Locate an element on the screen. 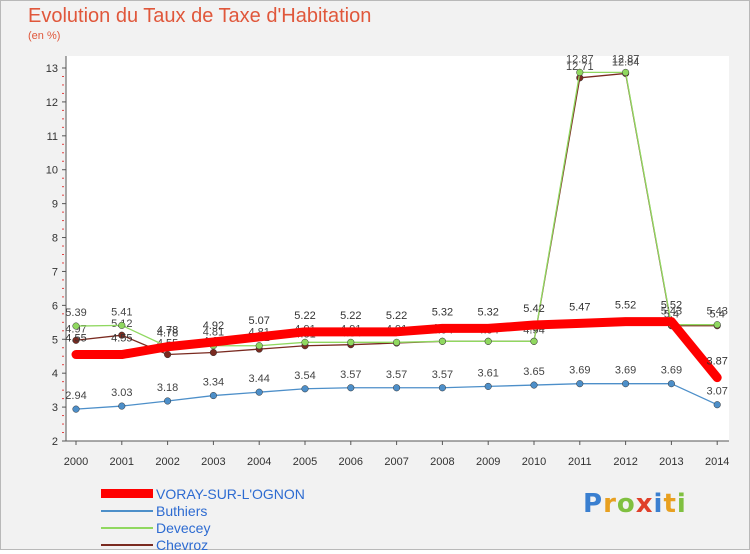 This screenshot has width=750, height=554. y-tick-label: 5 is located at coordinates (55, 340).